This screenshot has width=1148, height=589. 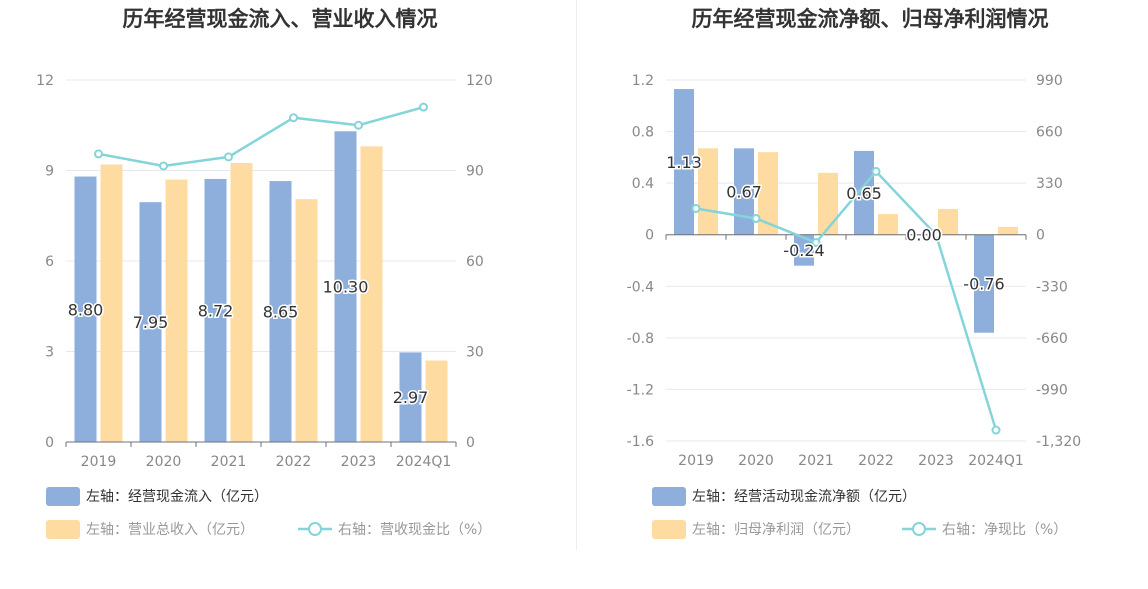 I want to click on data-label: 8.72, so click(x=216, y=310).